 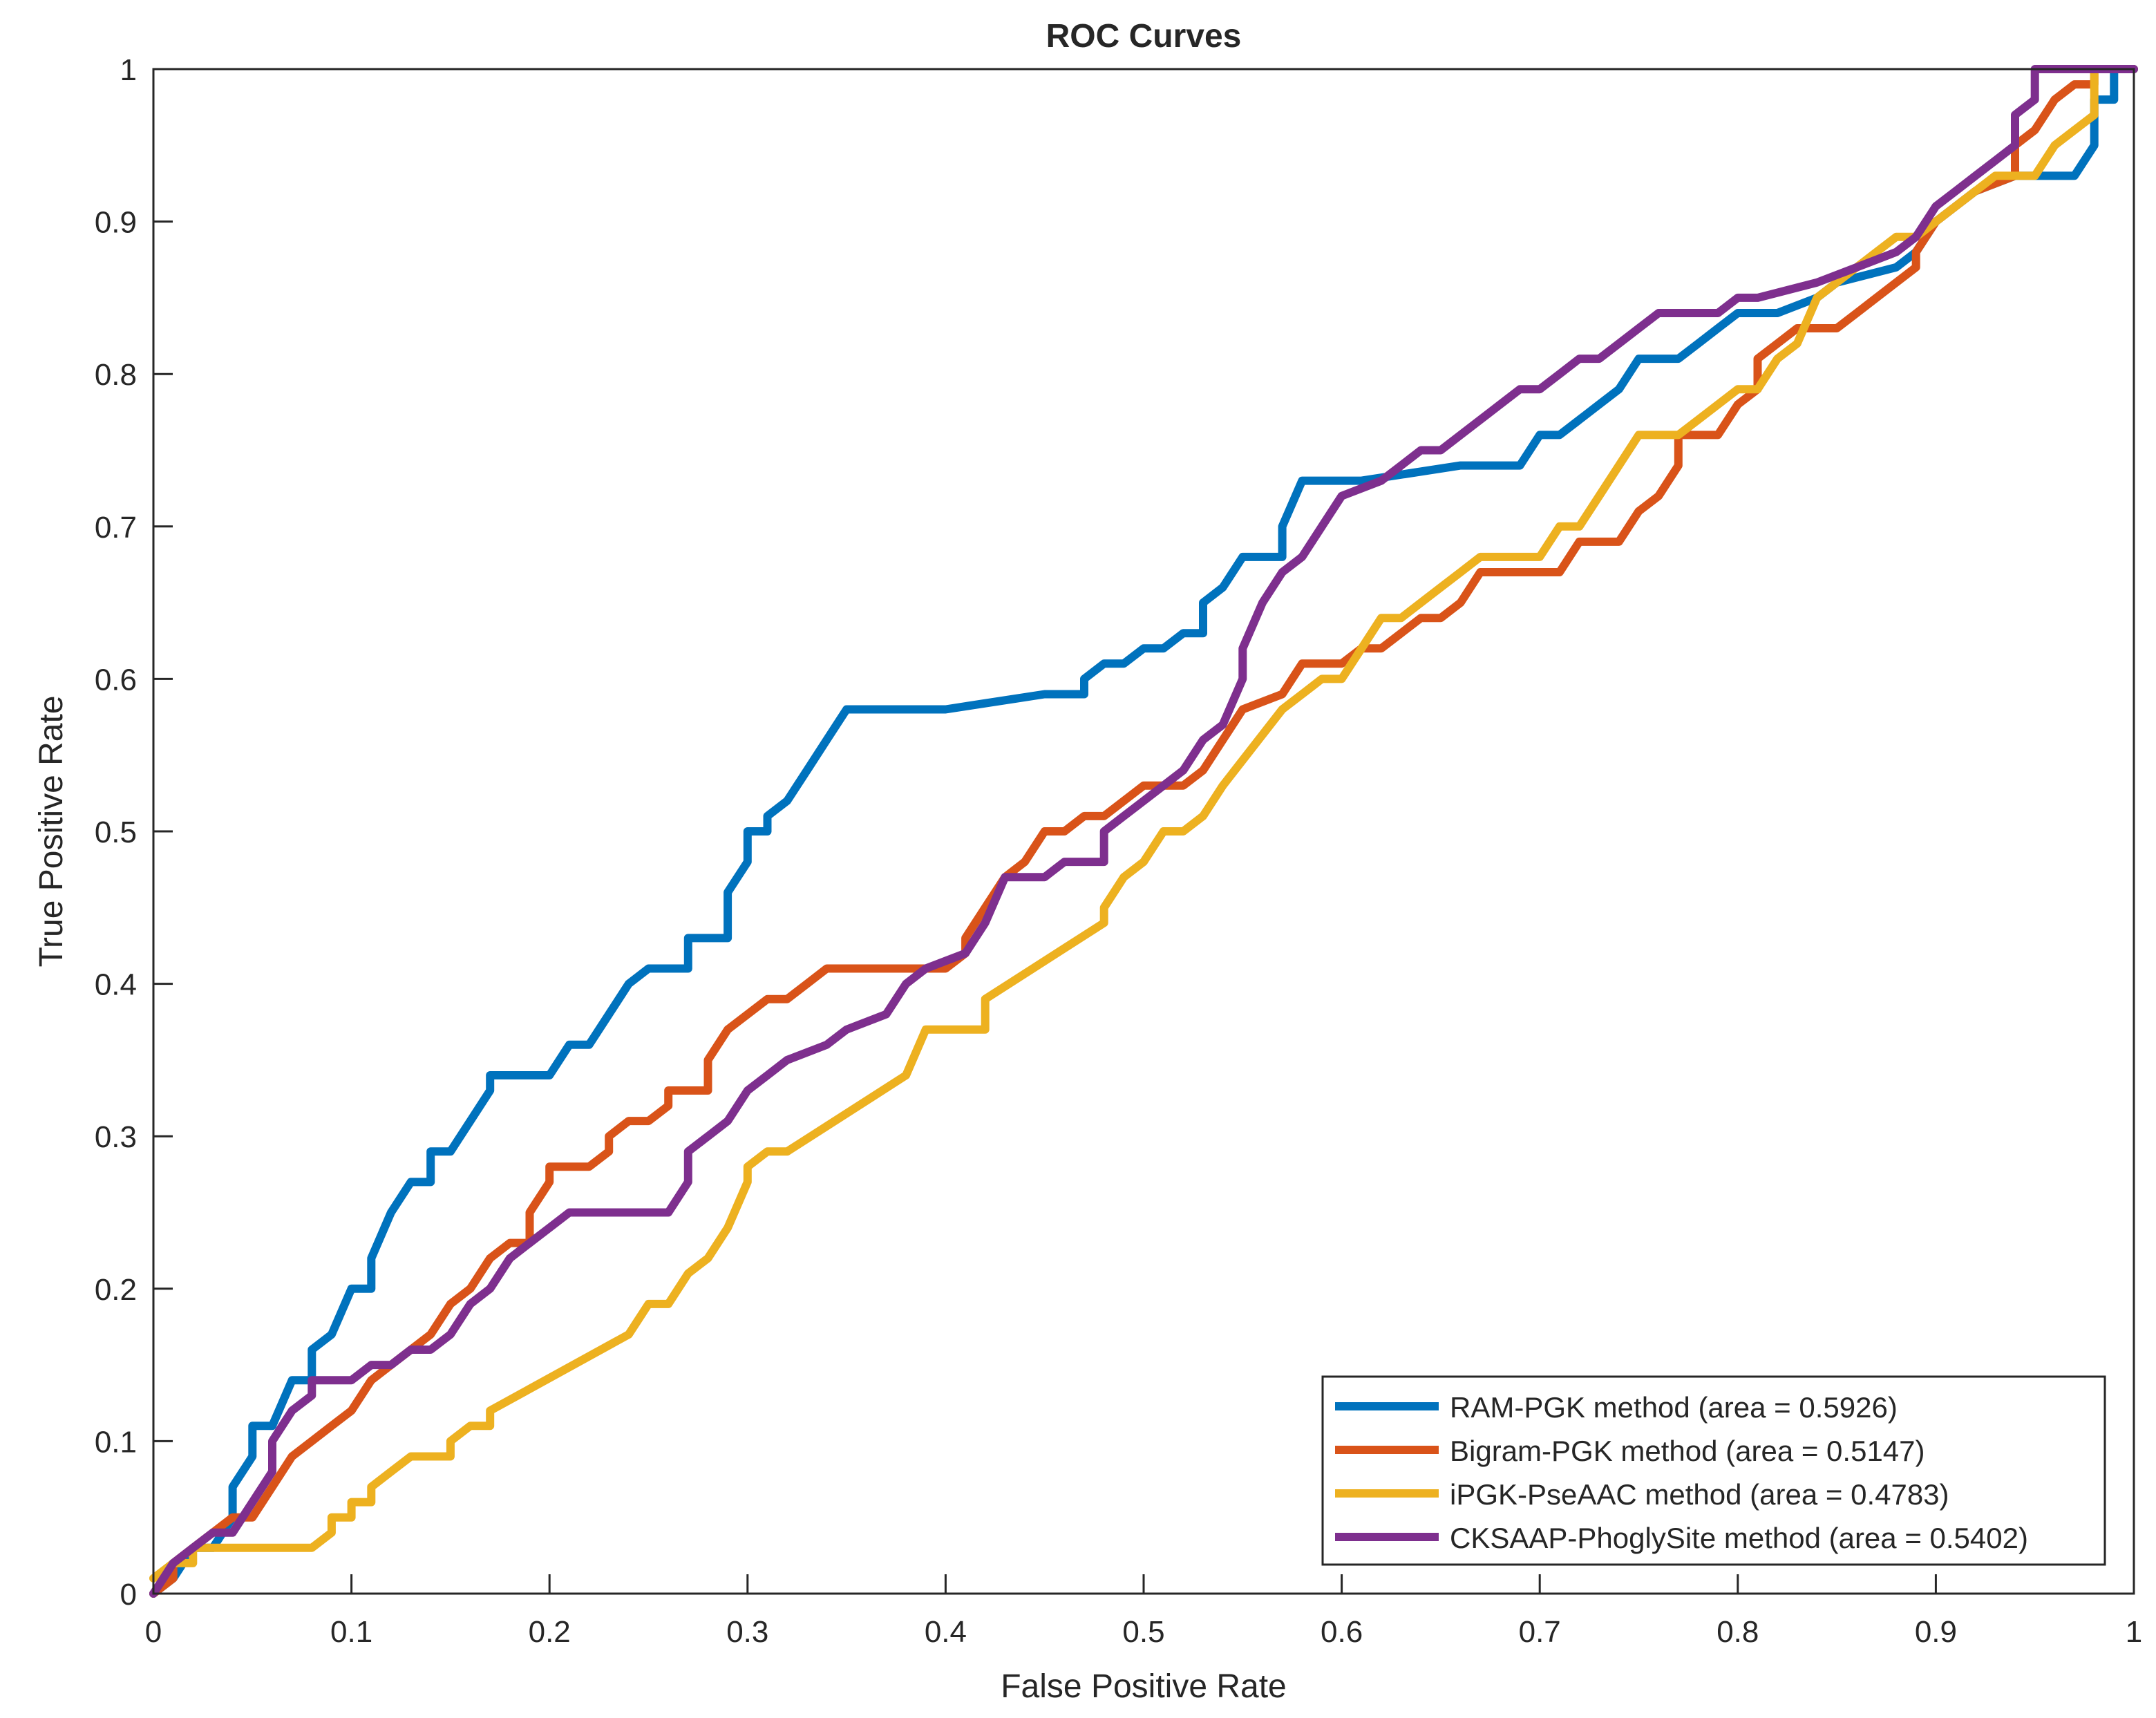 I want to click on x-tick-label: 1, so click(x=2134, y=1632).